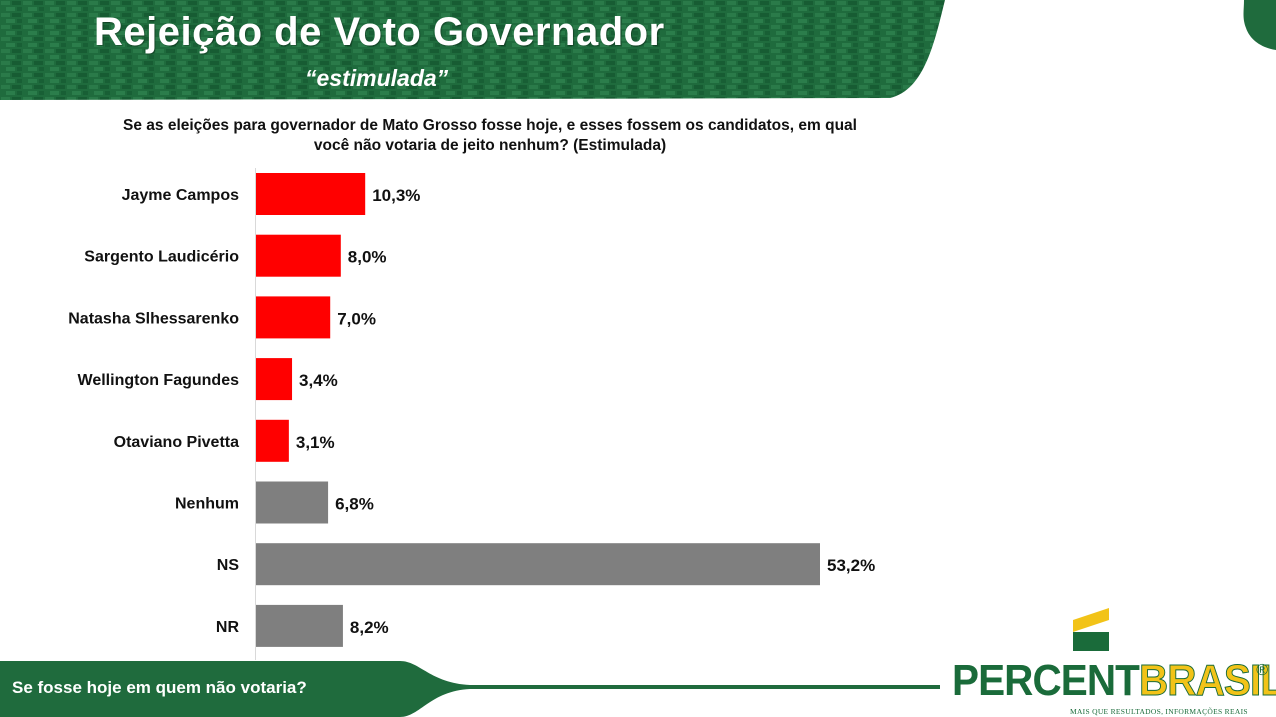  What do you see at coordinates (176, 442) in the screenshot?
I see `category-label: Otaviano Pivetta` at bounding box center [176, 442].